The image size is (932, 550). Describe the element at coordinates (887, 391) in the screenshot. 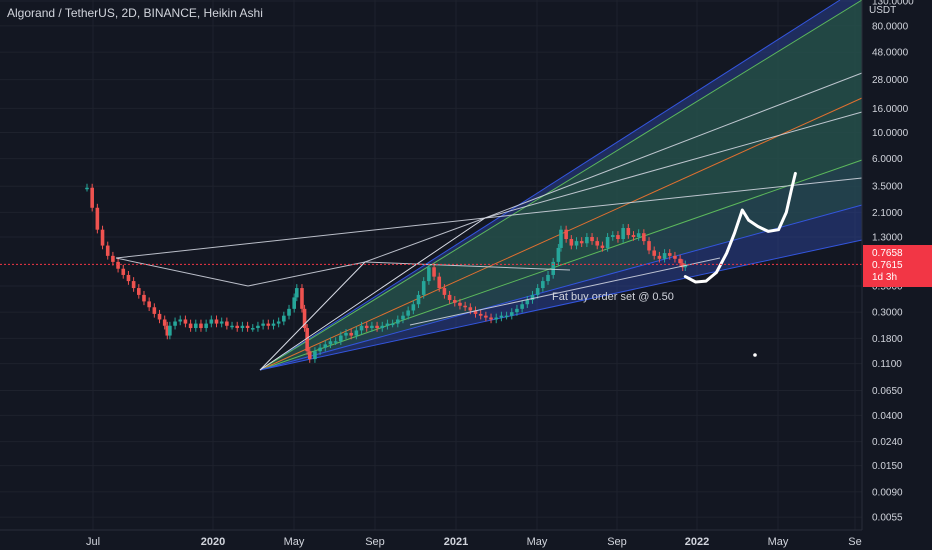

I see `y-tick-label: 0.0650` at that location.